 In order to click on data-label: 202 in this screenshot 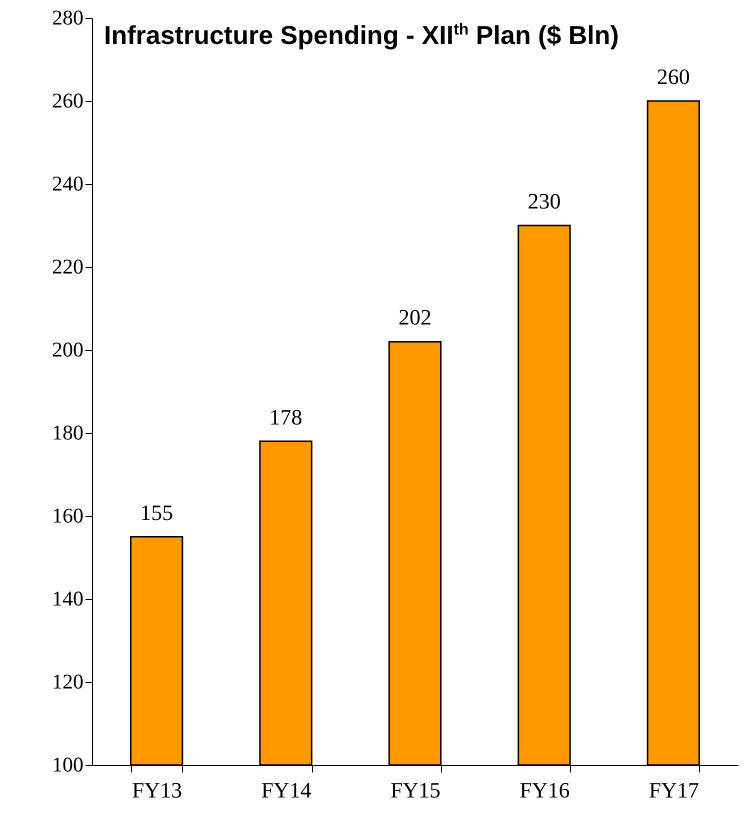, I will do `click(415, 317)`.